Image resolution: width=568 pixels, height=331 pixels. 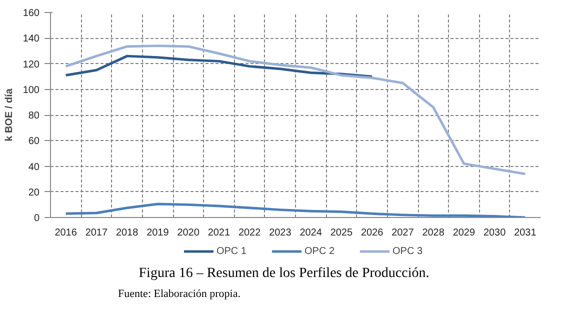 I want to click on x-tick-label: 2016, so click(x=66, y=233).